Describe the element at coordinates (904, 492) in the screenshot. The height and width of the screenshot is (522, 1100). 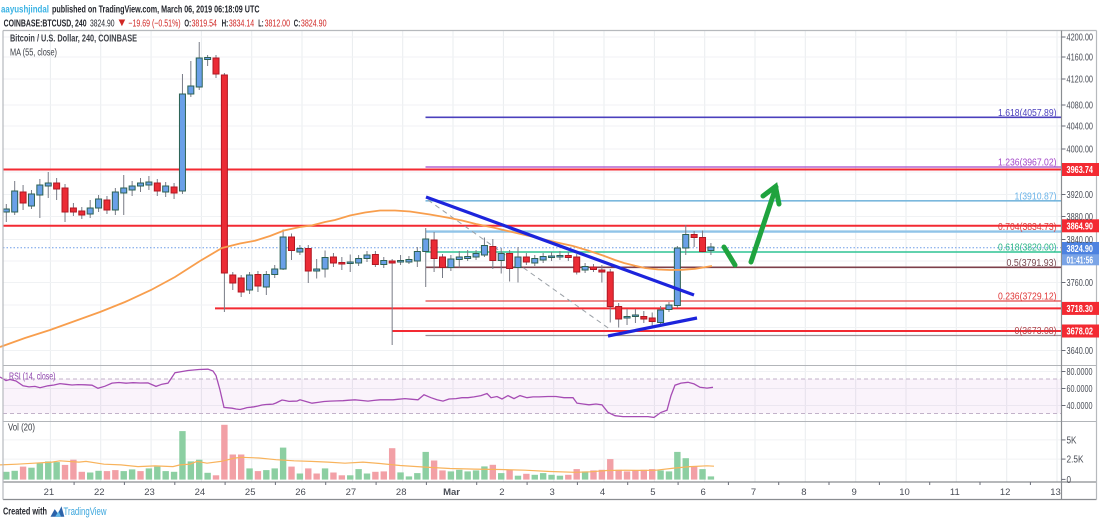
I see `svg-text: 10` at that location.